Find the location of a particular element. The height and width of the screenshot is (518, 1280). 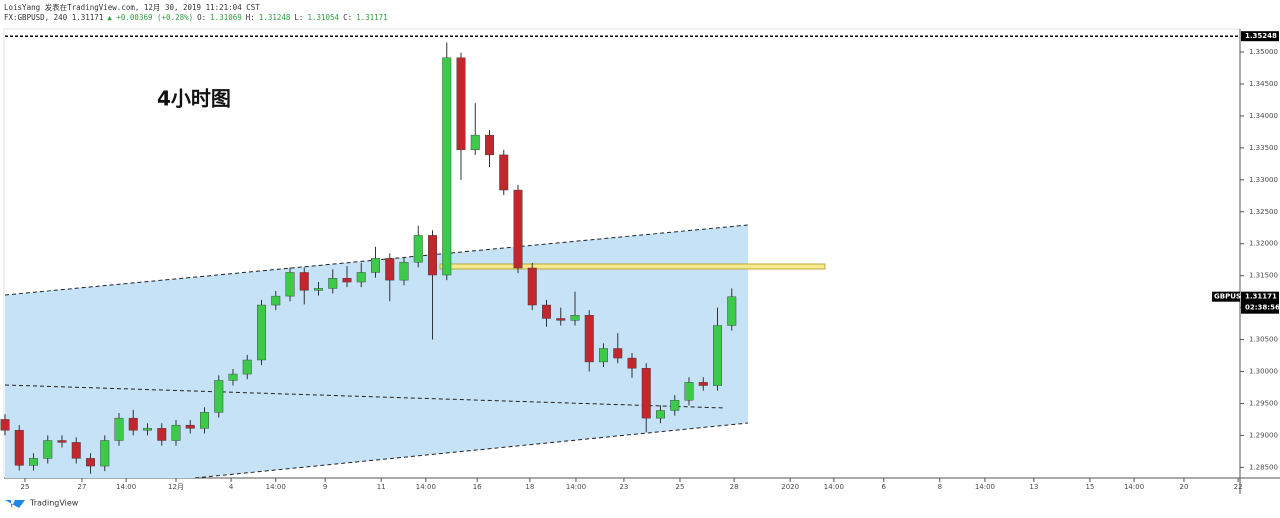

header-field: O: is located at coordinates (201, 17).